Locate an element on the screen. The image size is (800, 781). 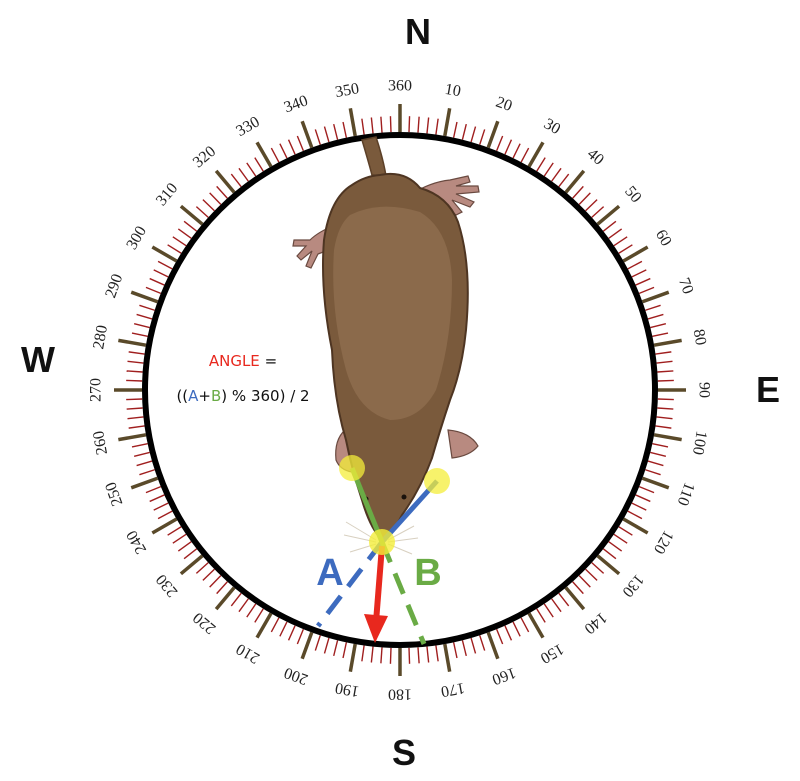
degree-label: 240 is located at coordinates (136, 541).